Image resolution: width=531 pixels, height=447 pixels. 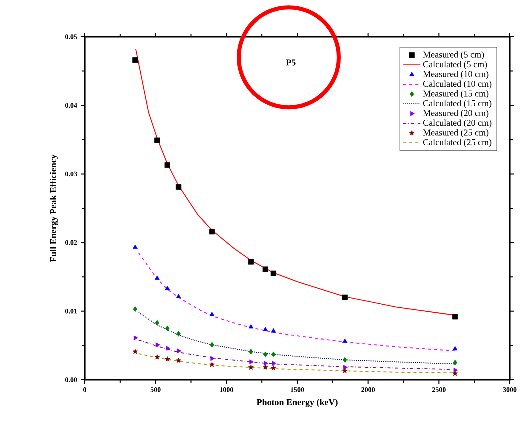 I want to click on annotation: P5, so click(x=291, y=63).